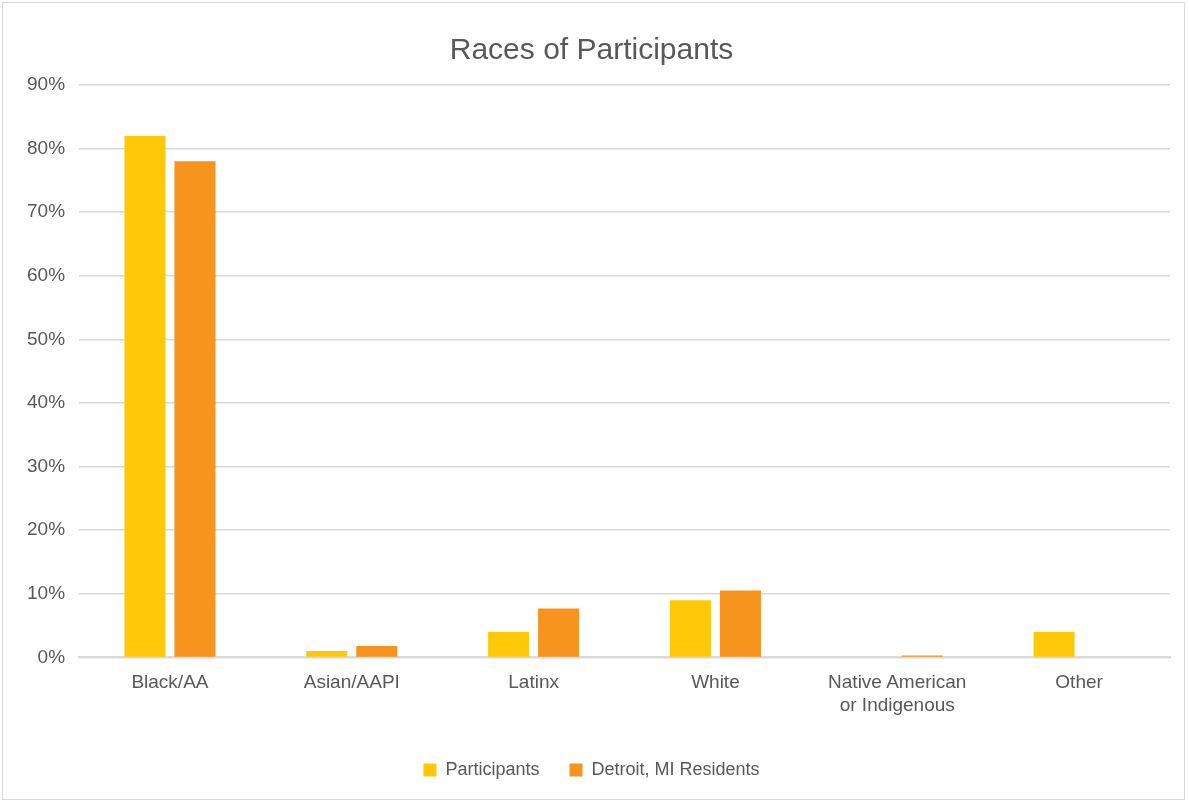  Describe the element at coordinates (492, 768) in the screenshot. I see `legend-label: Participants` at that location.